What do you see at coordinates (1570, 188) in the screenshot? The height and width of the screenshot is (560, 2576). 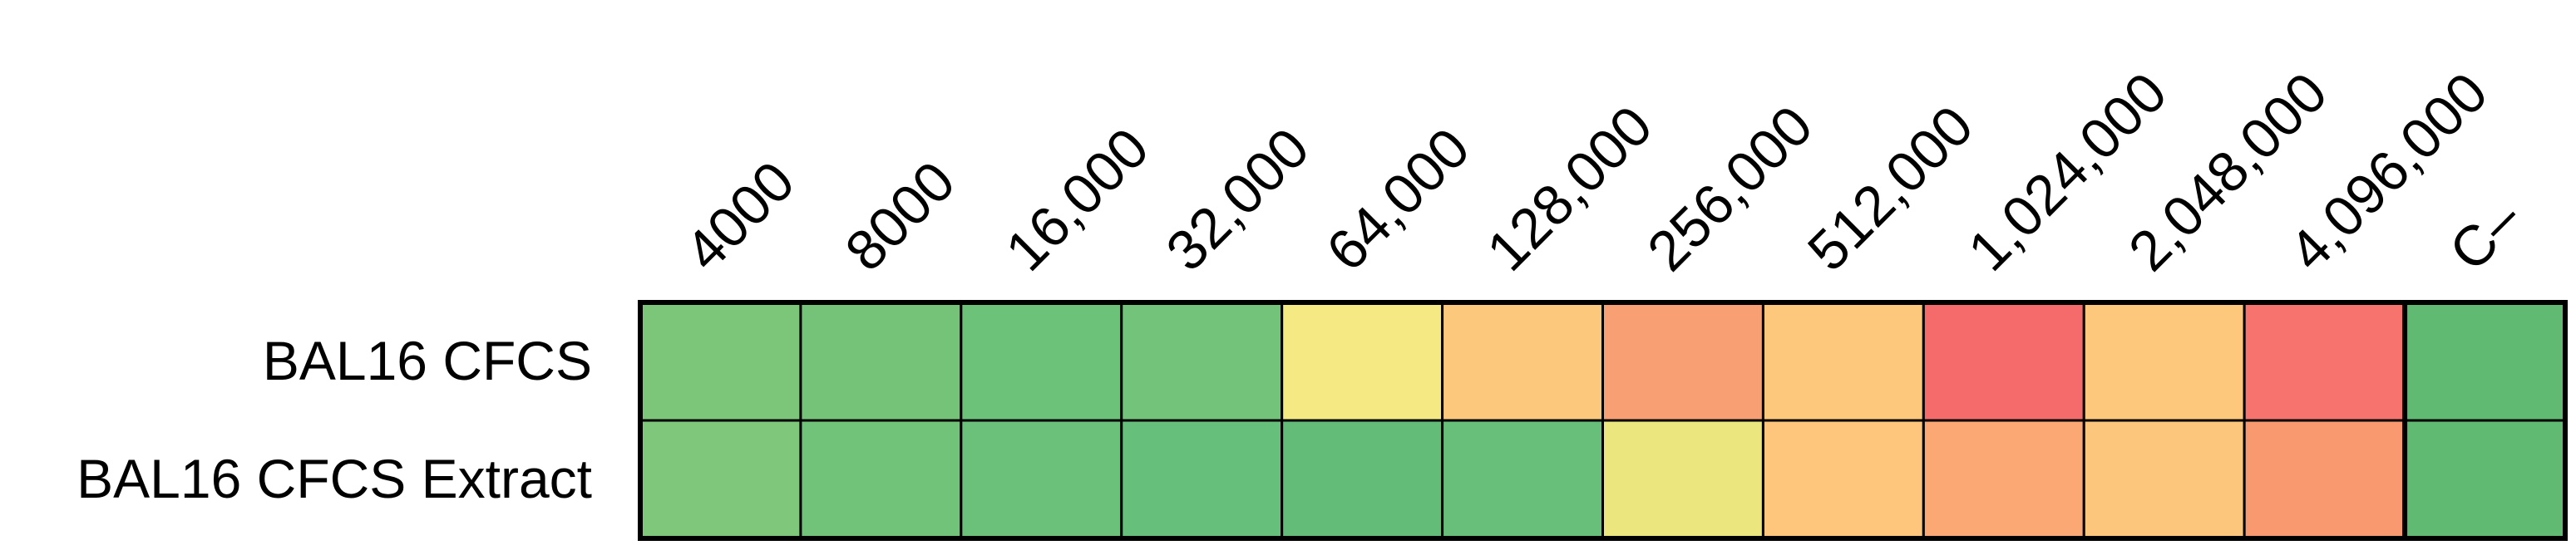 I see `column-label: 128,000` at bounding box center [1570, 188].